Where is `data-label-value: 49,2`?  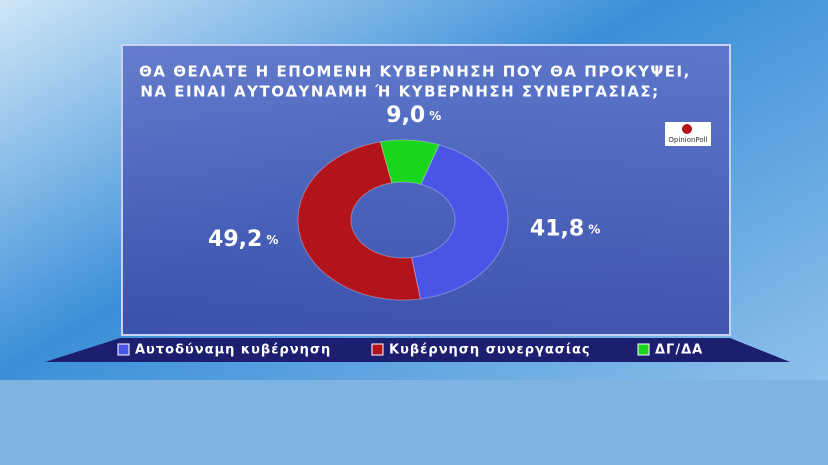 data-label-value: 49,2 is located at coordinates (235, 239).